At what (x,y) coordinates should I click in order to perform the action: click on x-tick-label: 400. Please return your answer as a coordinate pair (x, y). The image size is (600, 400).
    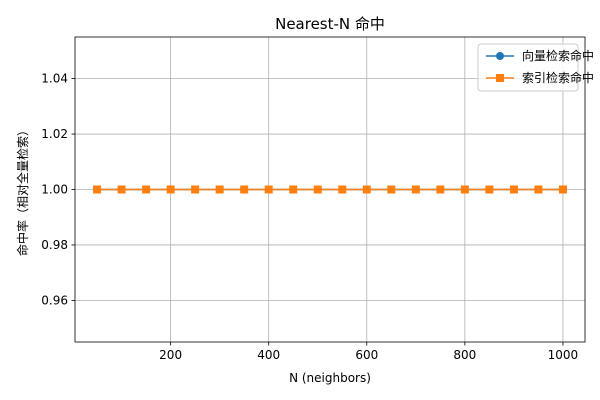
    Looking at the image, I should click on (268, 355).